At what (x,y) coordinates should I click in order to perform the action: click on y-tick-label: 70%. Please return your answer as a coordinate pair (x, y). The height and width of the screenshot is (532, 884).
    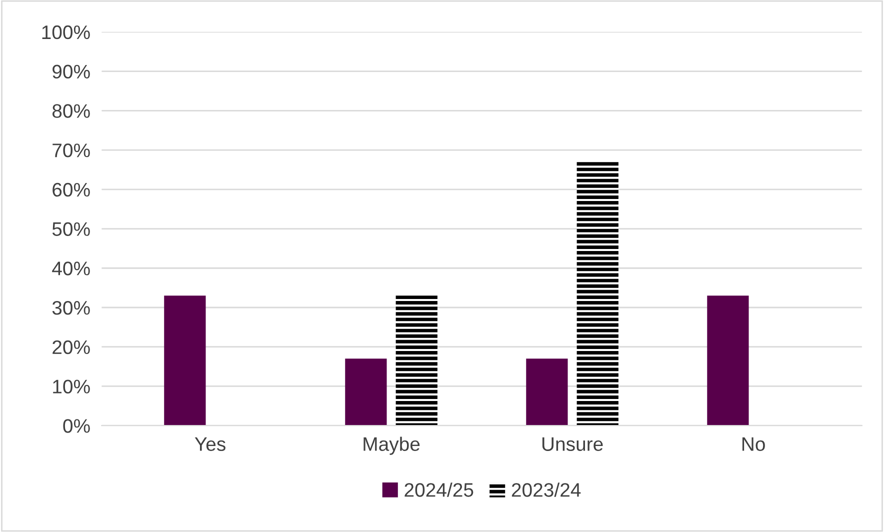
    Looking at the image, I should click on (71, 150).